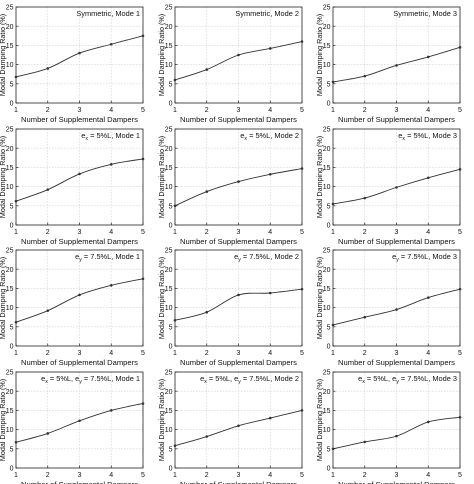  I want to click on panel-title: Symmetric, Mode 3, so click(425, 13).